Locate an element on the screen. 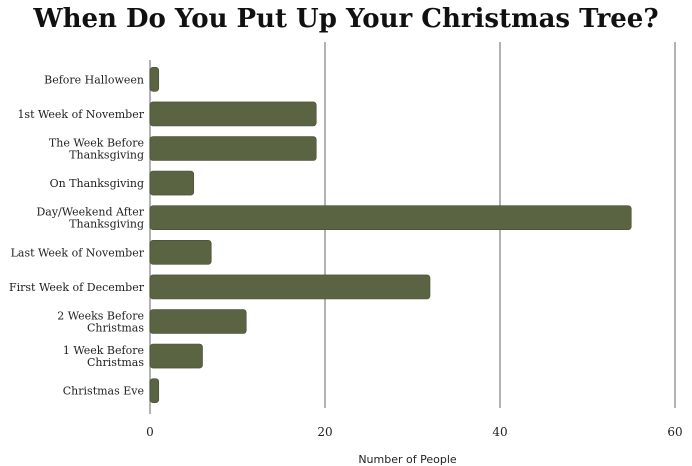  x-tick-label: 20 is located at coordinates (324, 432).